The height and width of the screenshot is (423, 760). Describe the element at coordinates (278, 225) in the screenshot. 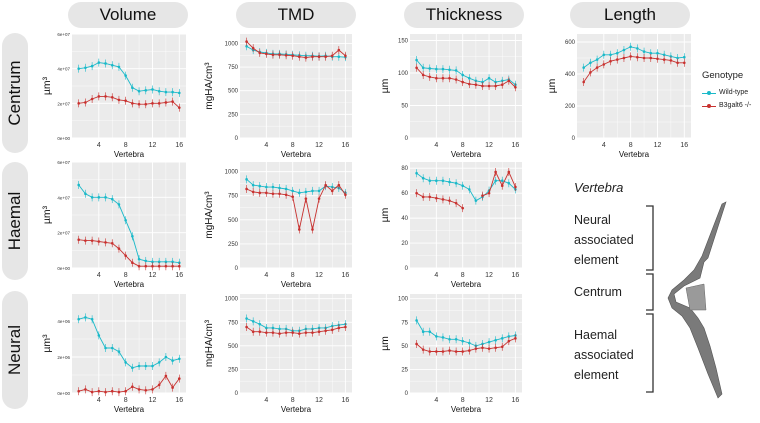

I see `chart-haemal-tmd: 4 8 12 16 0 250 500 750 1000 Vertebra mgHA/cm³` at that location.